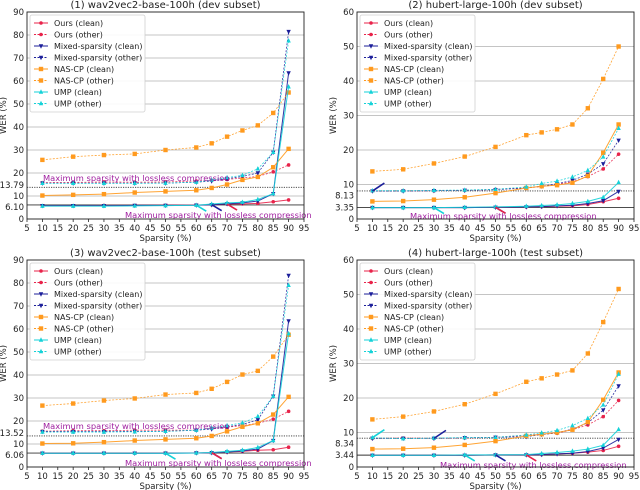 The image size is (640, 490). I want to click on y-tick-label: 20, so click(18, 174).